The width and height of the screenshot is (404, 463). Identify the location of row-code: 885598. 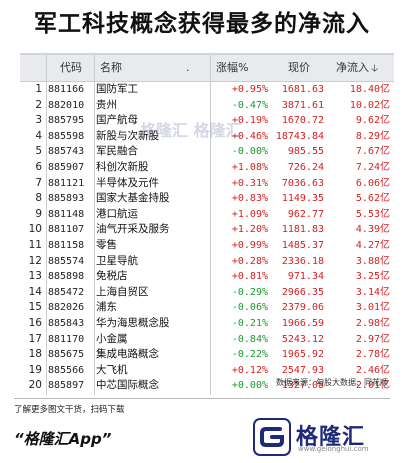
(66, 136).